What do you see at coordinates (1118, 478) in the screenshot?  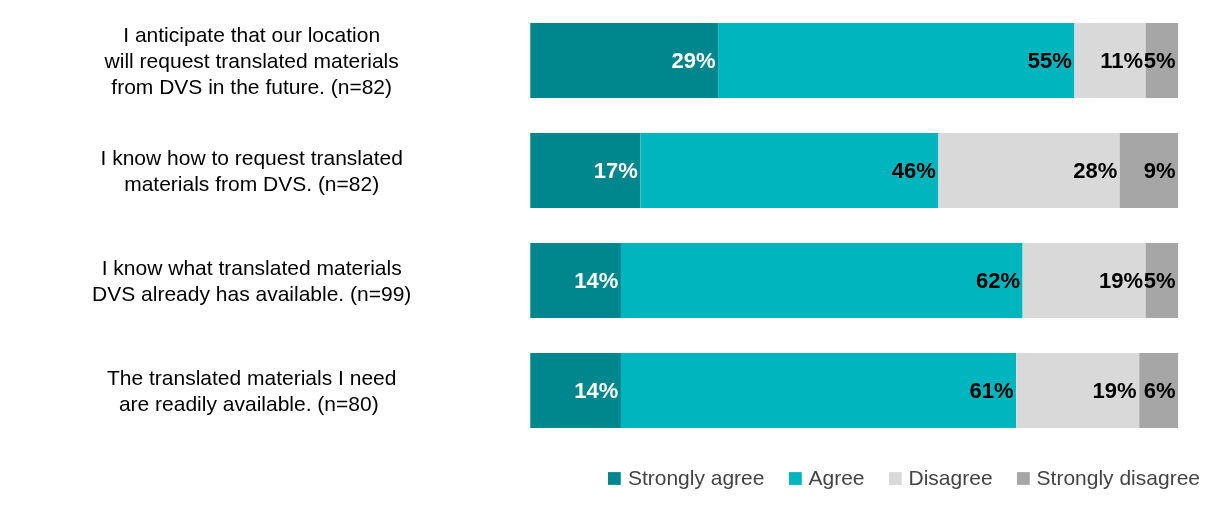 I see `legend-label: Strongly disagree` at bounding box center [1118, 478].